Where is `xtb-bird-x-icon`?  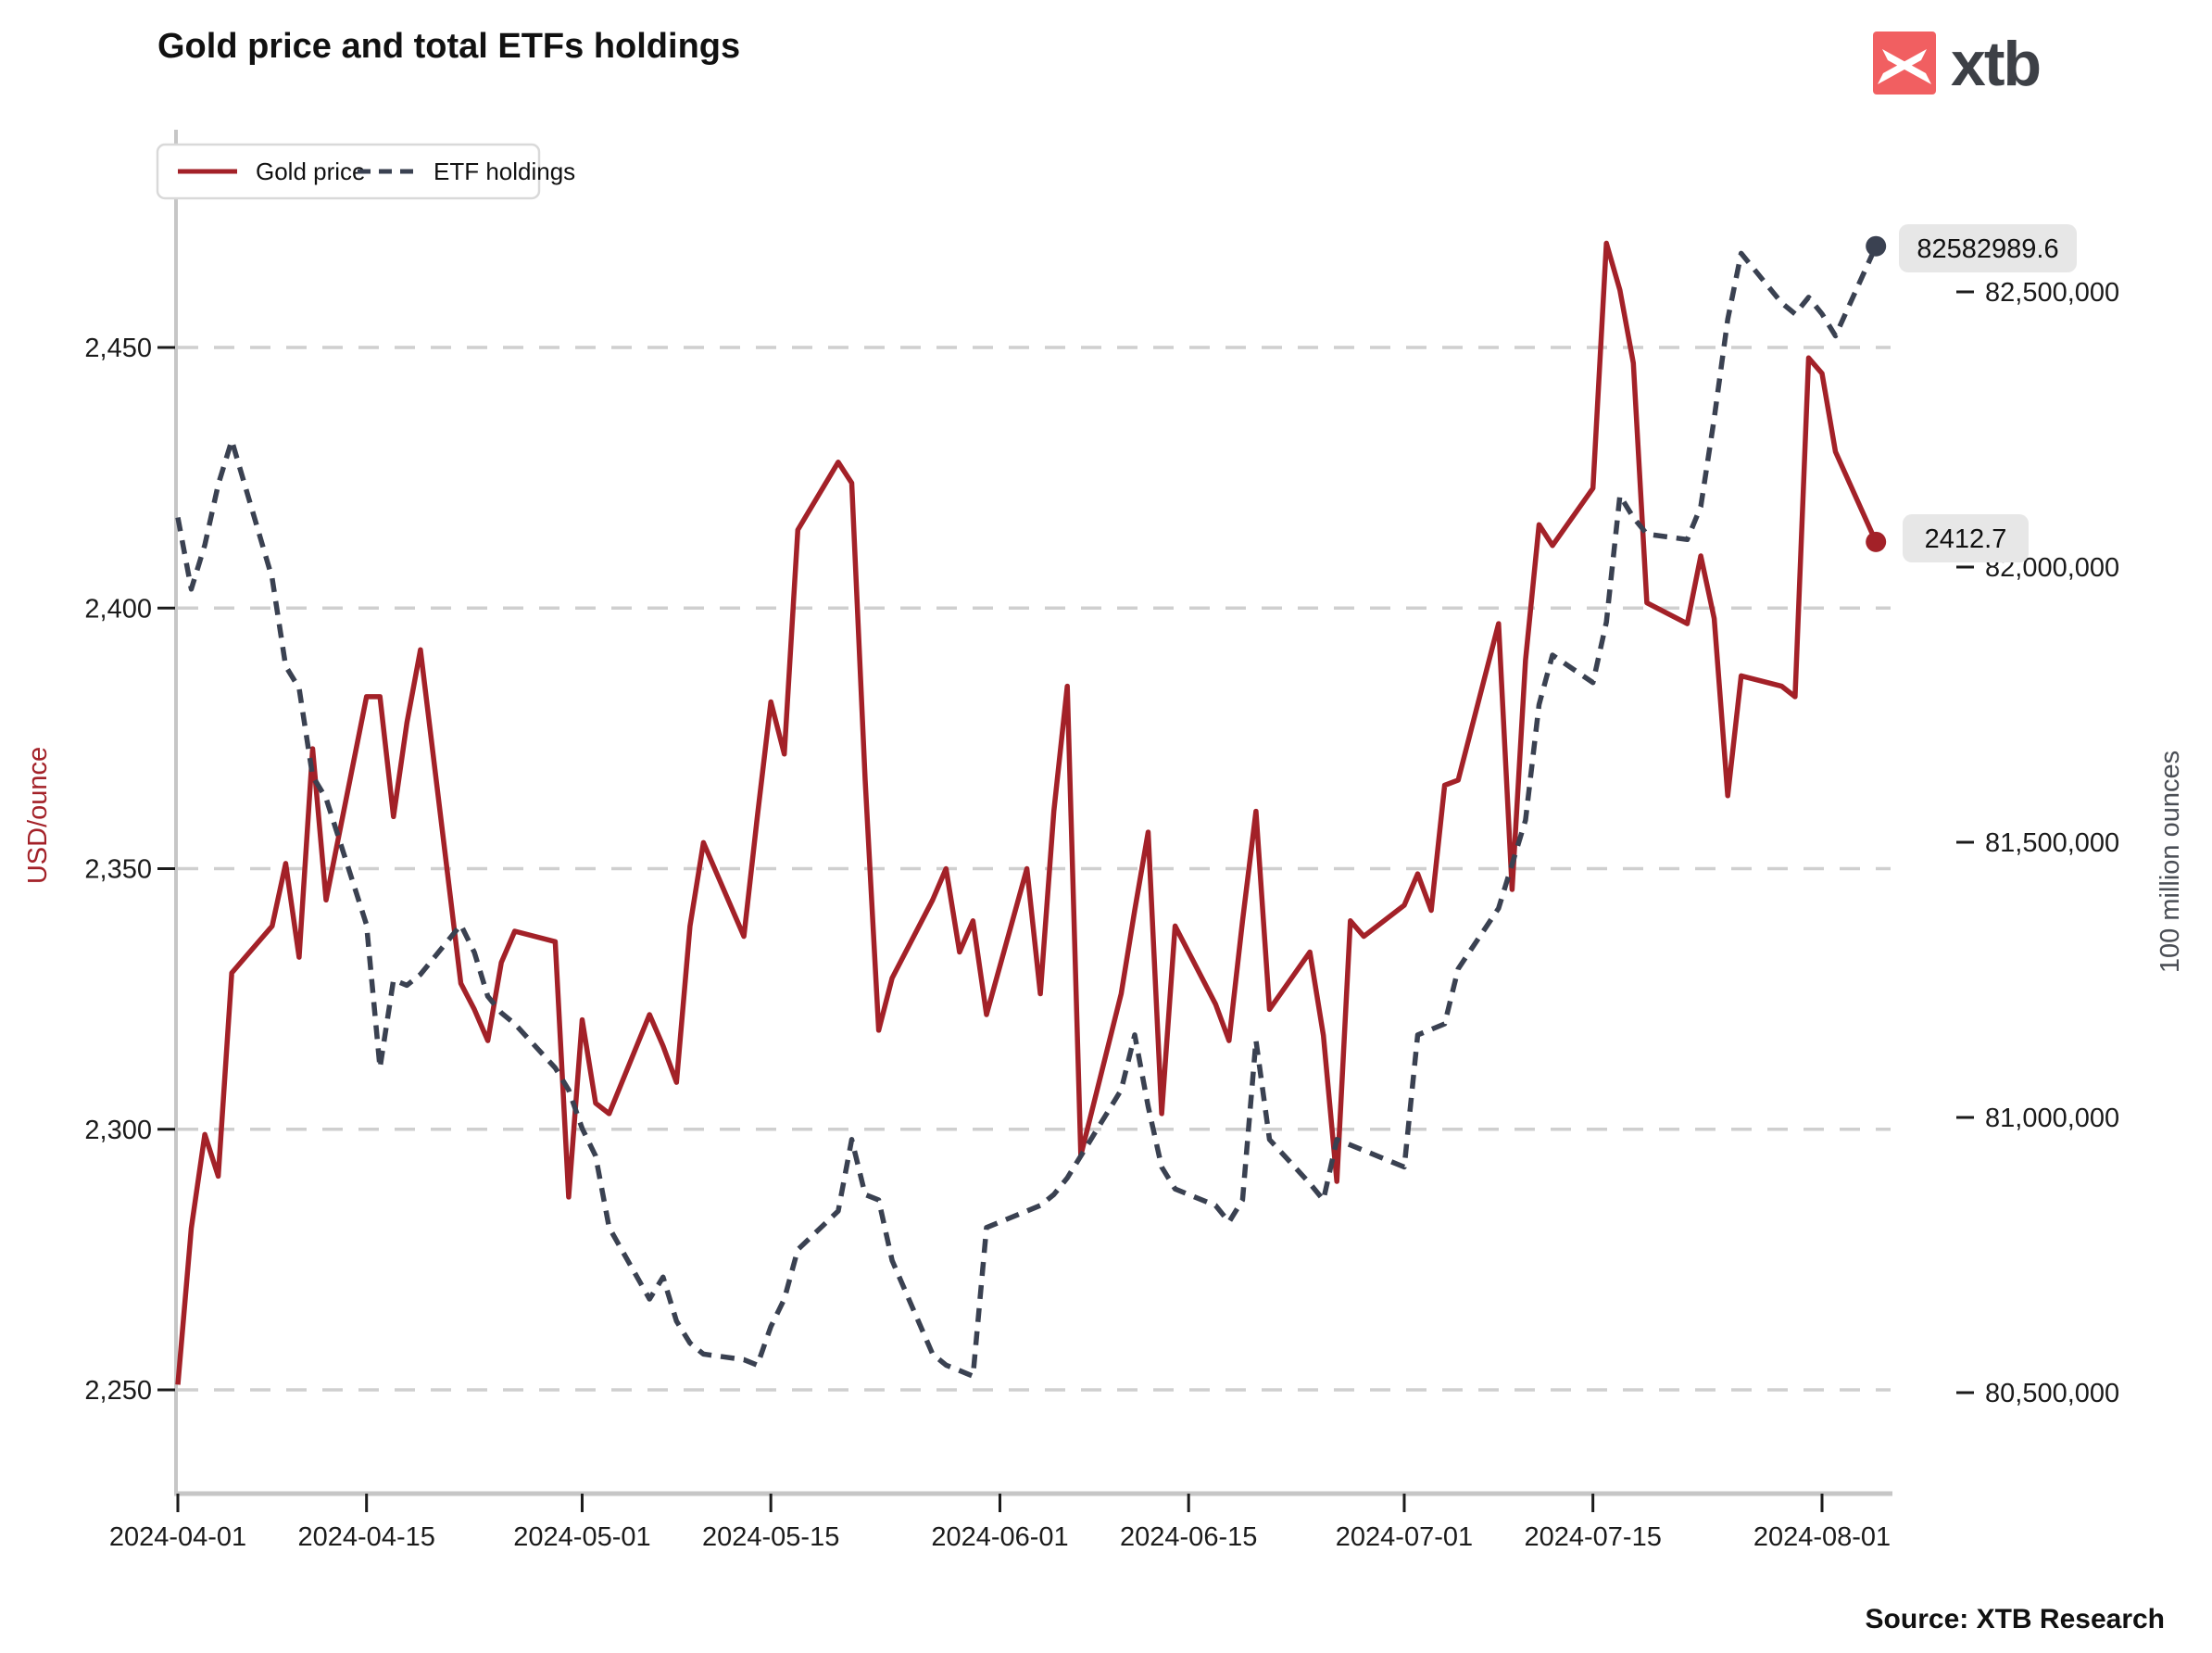
xtb-bird-x-icon is located at coordinates (1904, 66).